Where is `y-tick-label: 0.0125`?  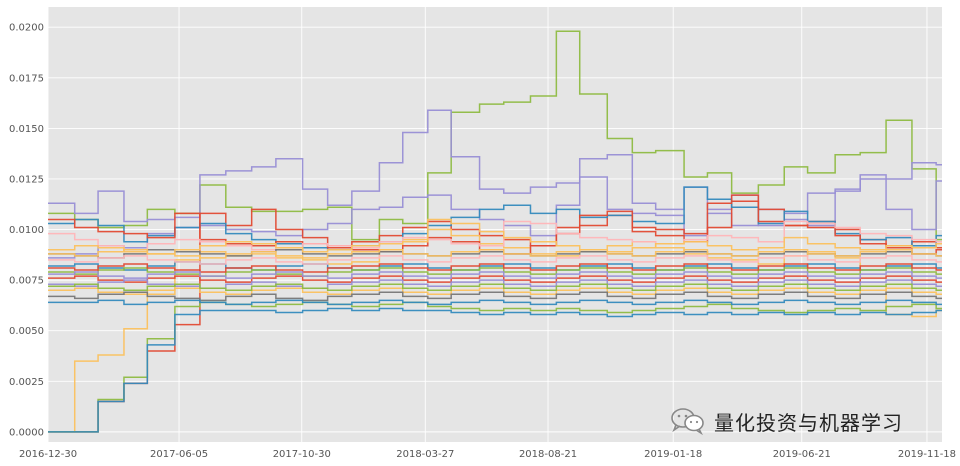 y-tick-label: 0.0125 is located at coordinates (26, 179).